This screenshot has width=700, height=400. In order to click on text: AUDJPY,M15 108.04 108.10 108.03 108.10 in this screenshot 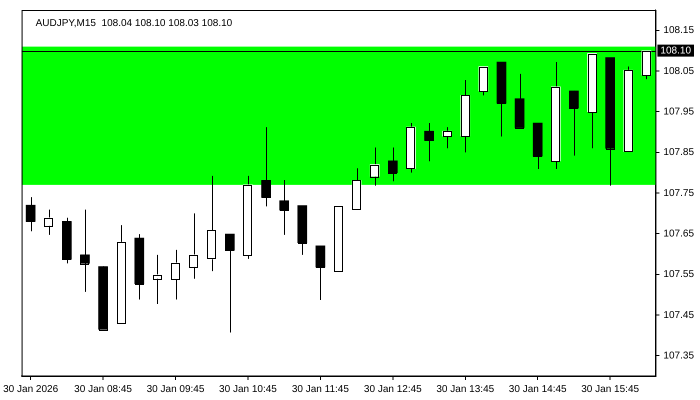, I will do `click(134, 23)`.